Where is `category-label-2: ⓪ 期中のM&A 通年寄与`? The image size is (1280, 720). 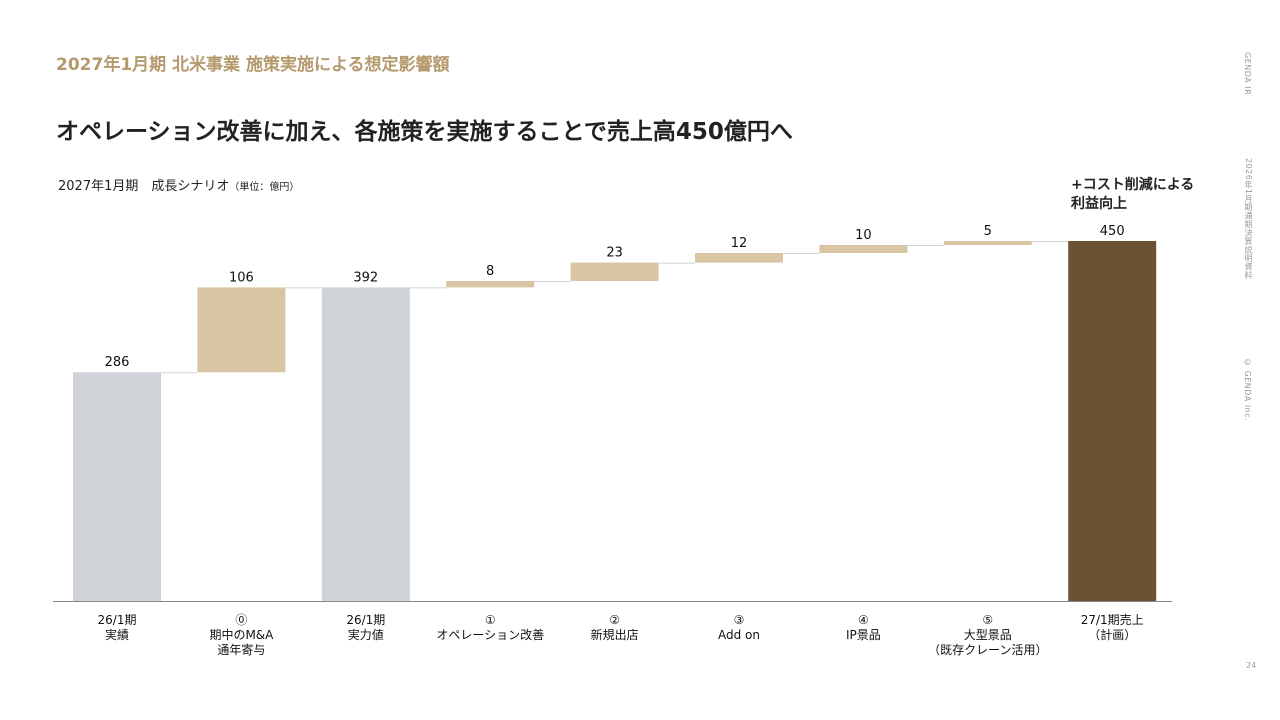 category-label-2: ⓪ 期中のM&A 通年寄与 is located at coordinates (241, 635).